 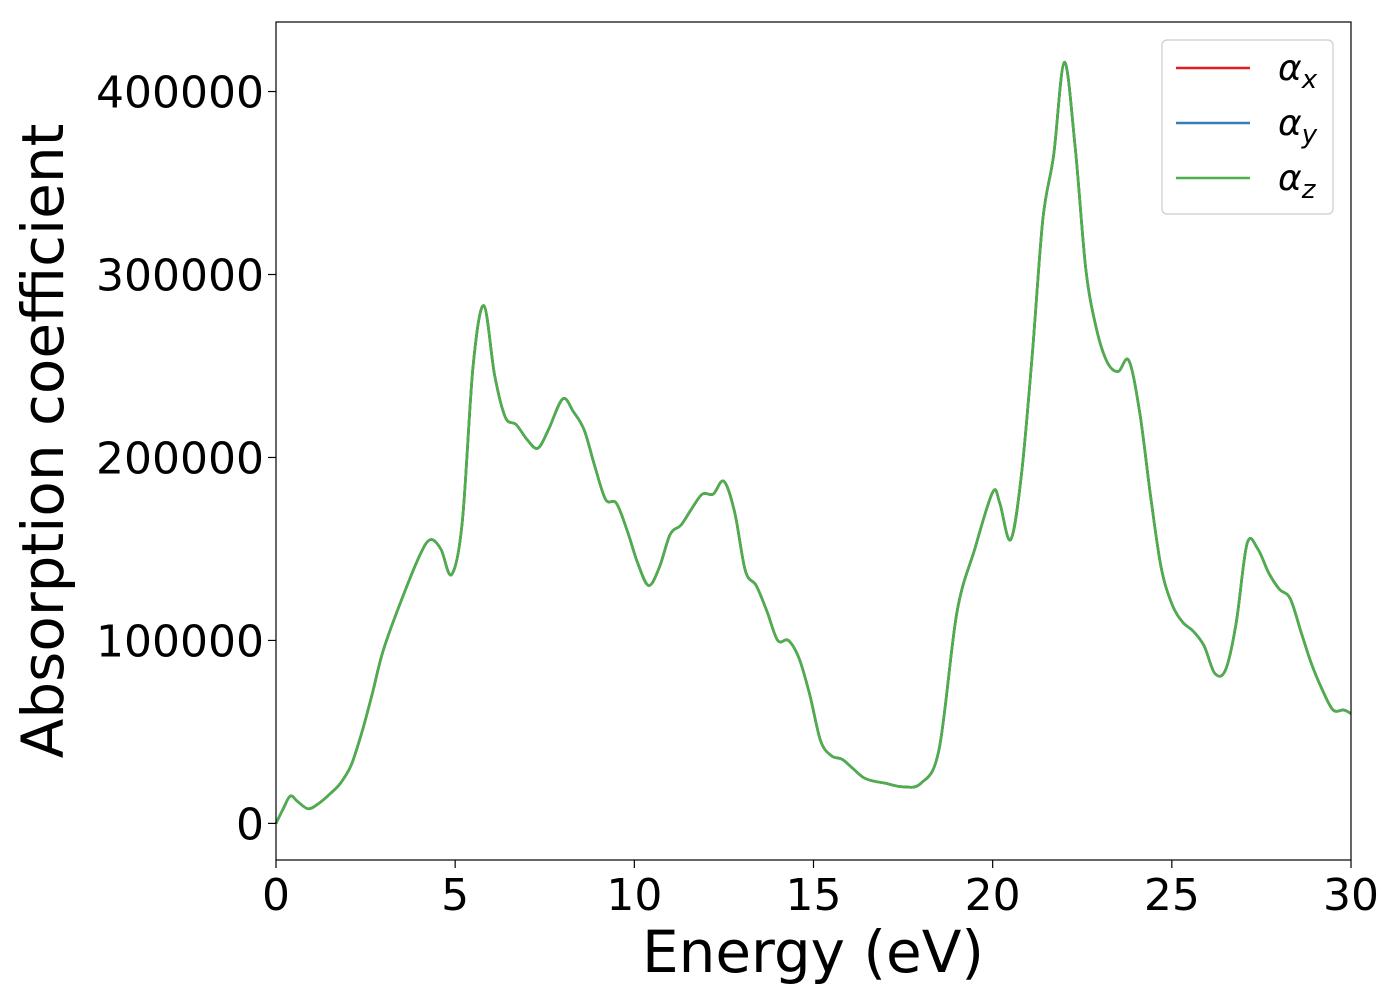 What do you see at coordinates (43, 441) in the screenshot?
I see `y-axis-label: Absorption coefficient` at bounding box center [43, 441].